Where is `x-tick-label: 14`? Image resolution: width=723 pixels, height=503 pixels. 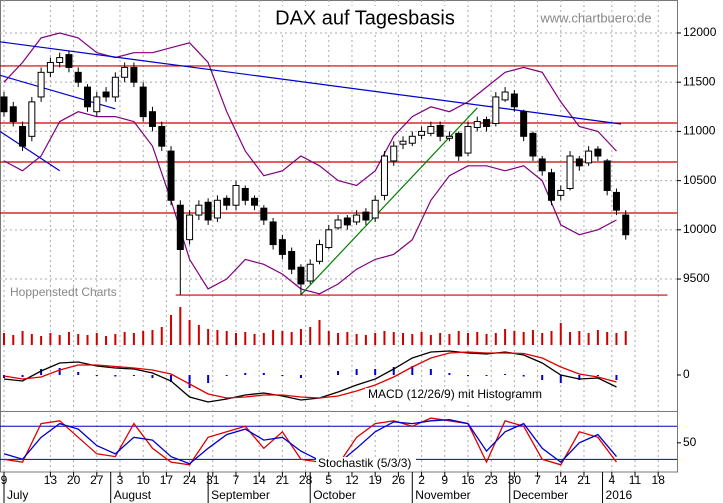
x-tick-label: 14 is located at coordinates (260, 480).